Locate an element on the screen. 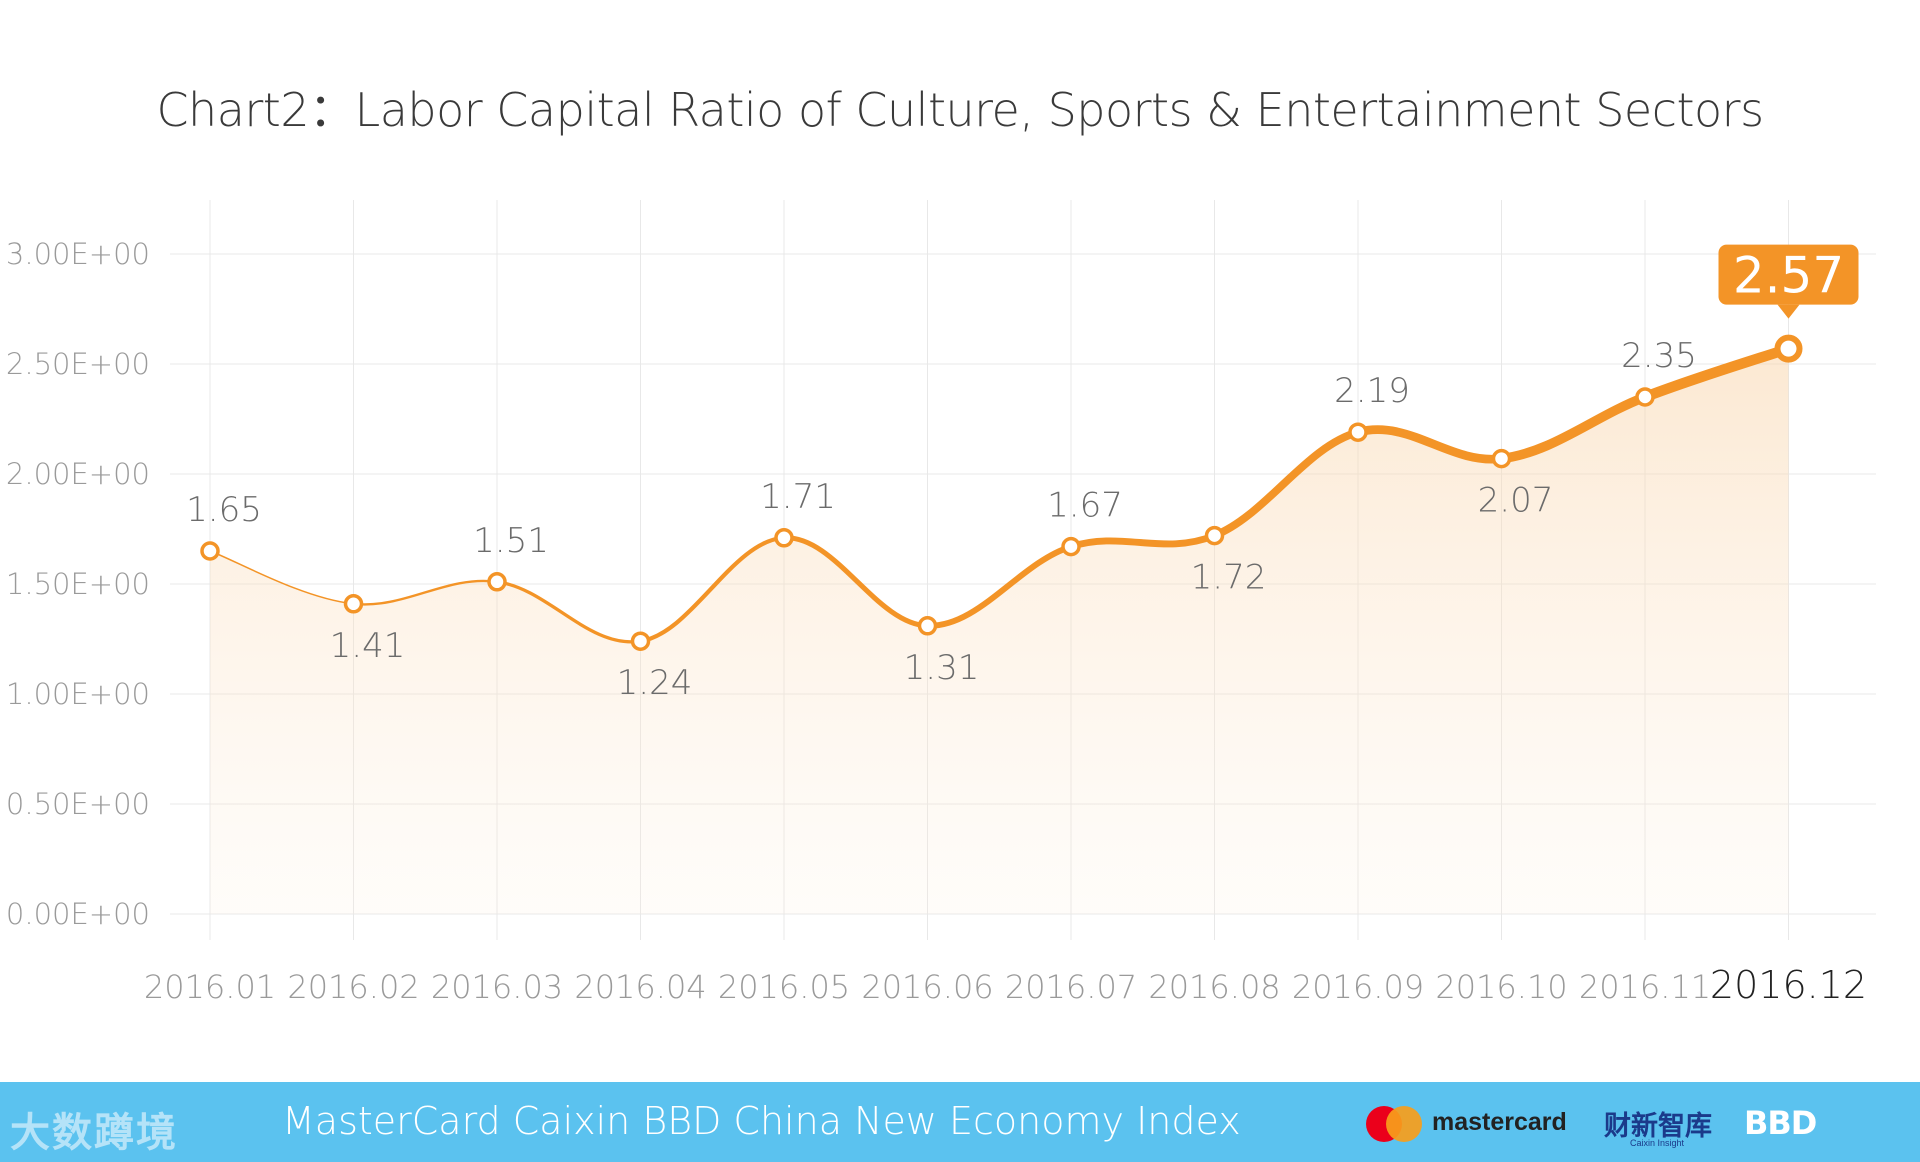 This screenshot has width=1920, height=1162. callout-pointer is located at coordinates (1788, 311).